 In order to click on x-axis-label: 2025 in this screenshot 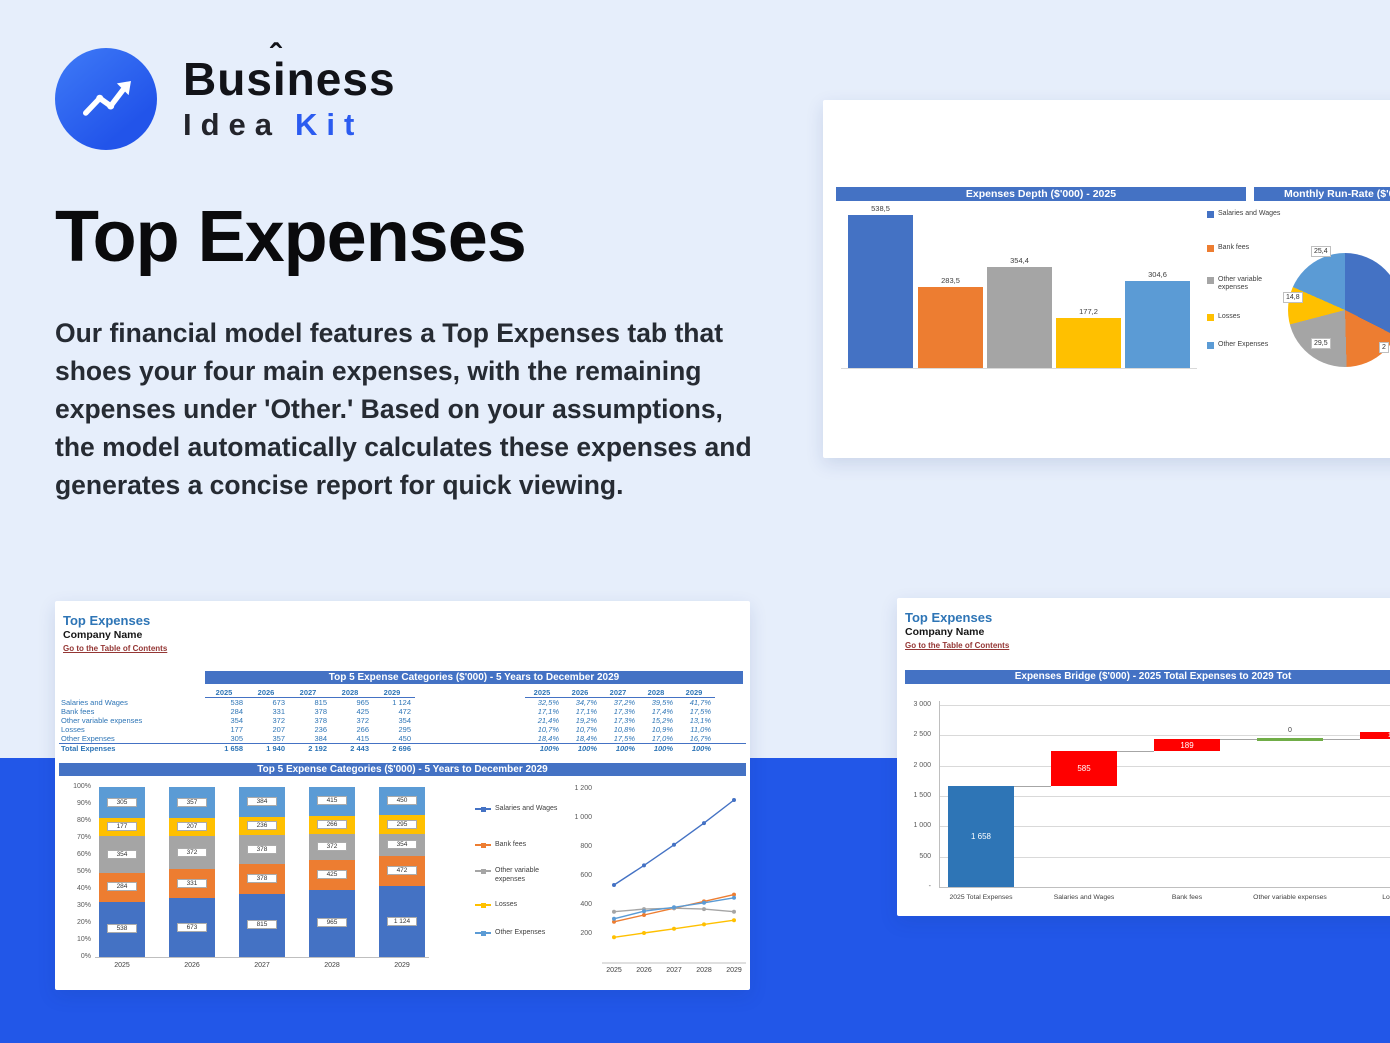, I will do `click(614, 970)`.